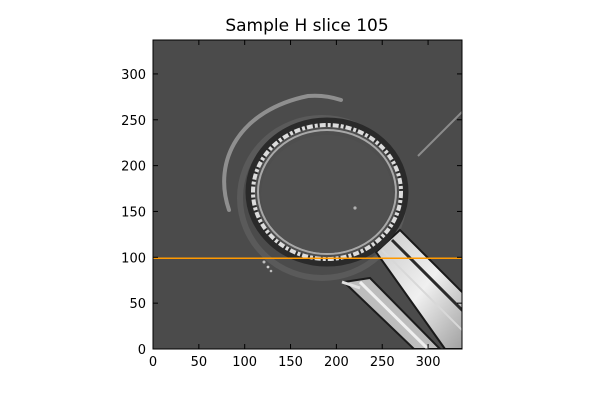  What do you see at coordinates (133, 258) in the screenshot?
I see `y-tick-label: 100` at bounding box center [133, 258].